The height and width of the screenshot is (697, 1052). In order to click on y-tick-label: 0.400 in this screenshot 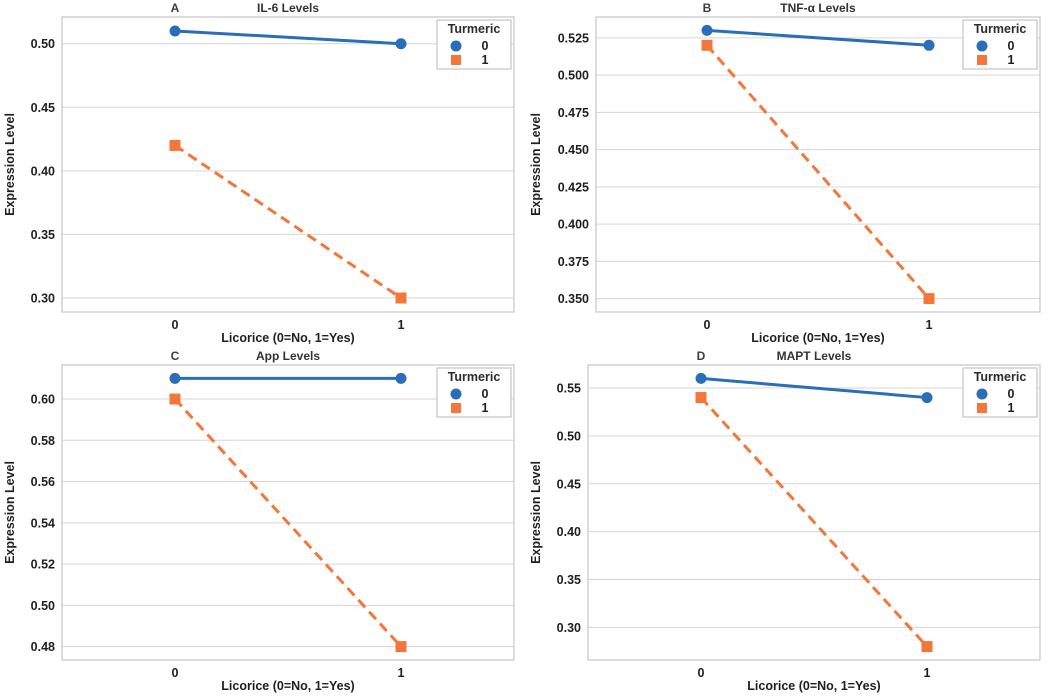, I will do `click(573, 225)`.